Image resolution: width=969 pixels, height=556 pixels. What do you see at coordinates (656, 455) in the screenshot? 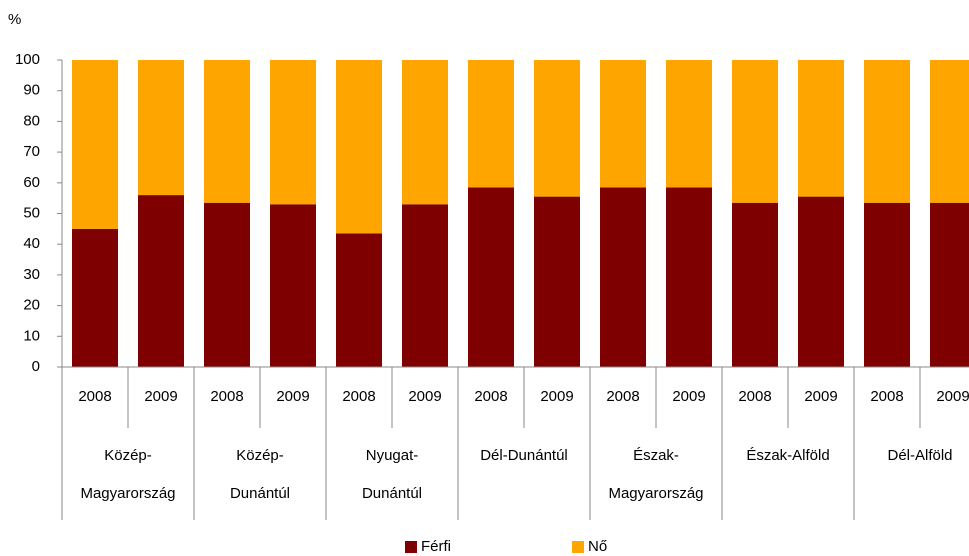
I see `group-label: Észak-` at bounding box center [656, 455].